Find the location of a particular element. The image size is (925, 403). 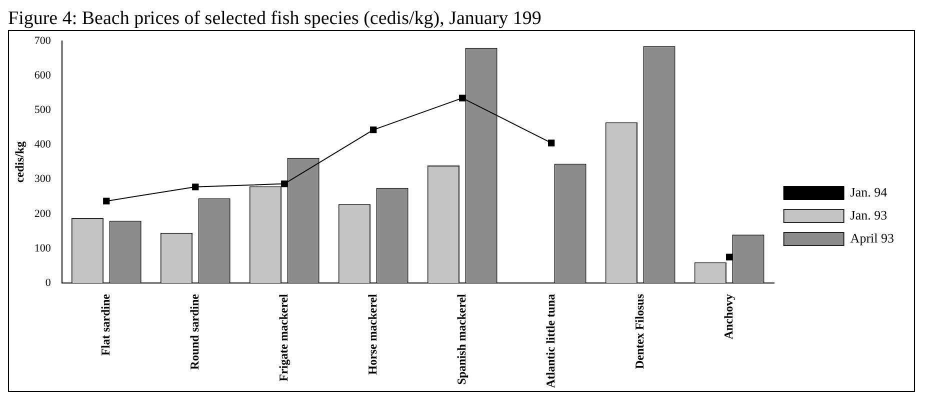

y-tick-label: 0 is located at coordinates (48, 282).